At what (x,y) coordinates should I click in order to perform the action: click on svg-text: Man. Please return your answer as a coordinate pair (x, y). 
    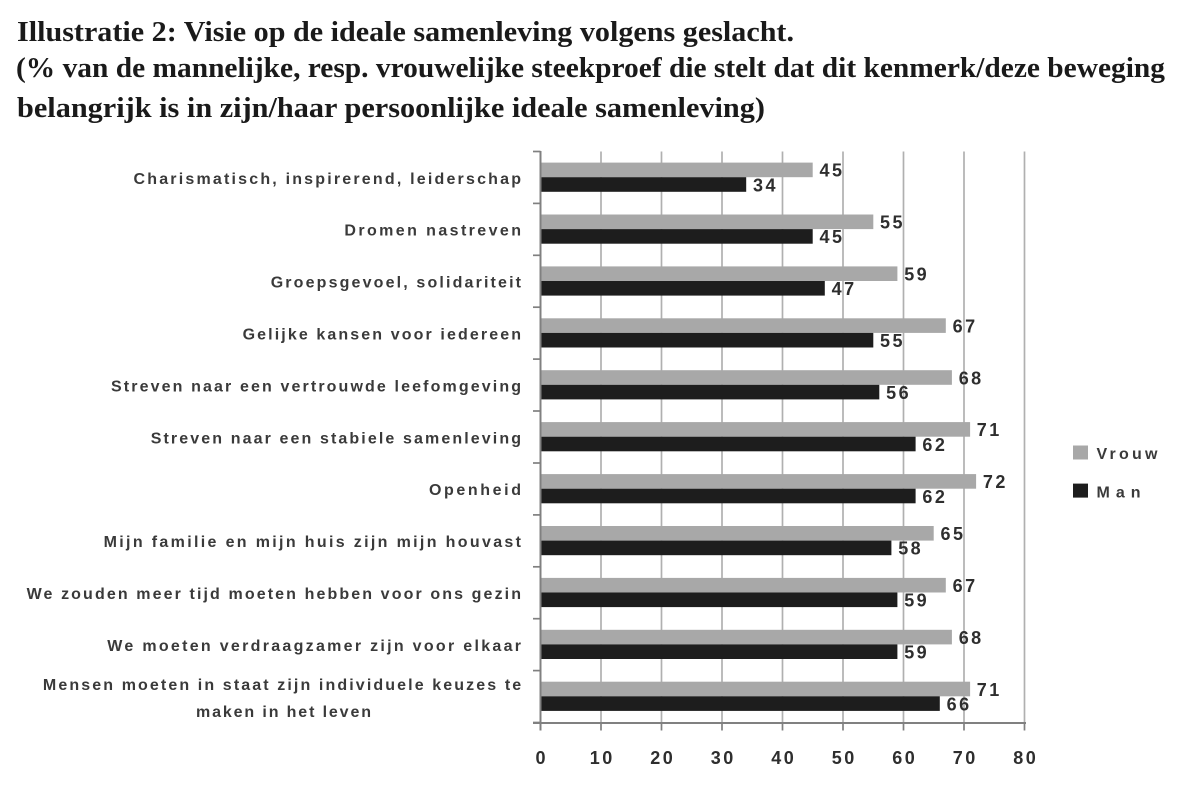
    Looking at the image, I should click on (1119, 493).